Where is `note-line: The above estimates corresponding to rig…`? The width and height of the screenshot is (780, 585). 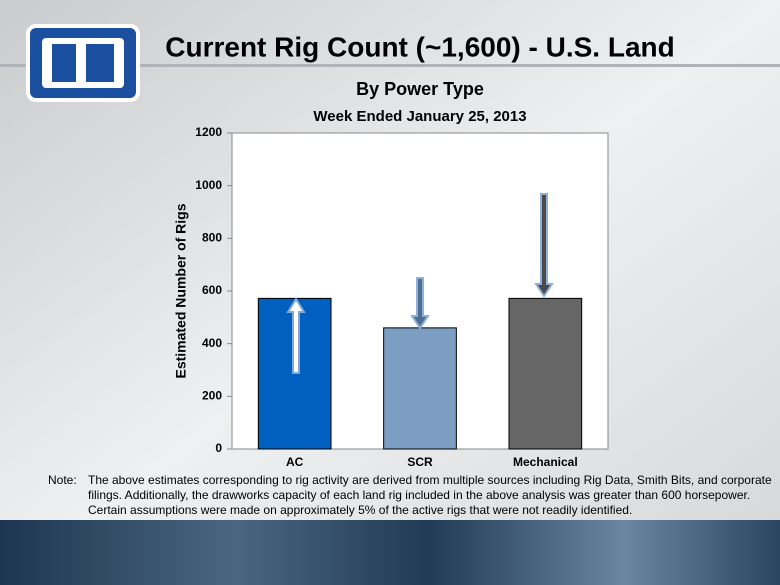
note-line: The above estimates corresponding to rig… is located at coordinates (430, 480).